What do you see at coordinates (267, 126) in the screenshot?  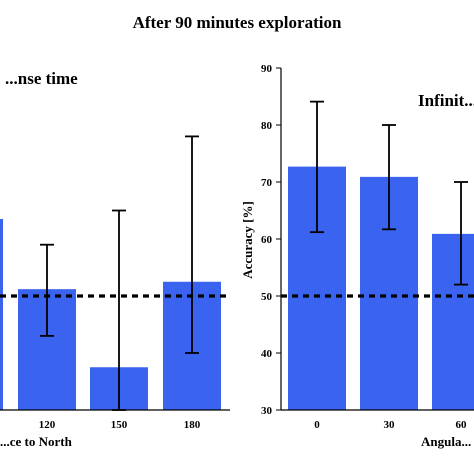 I see `y-tick-label: 80` at bounding box center [267, 126].